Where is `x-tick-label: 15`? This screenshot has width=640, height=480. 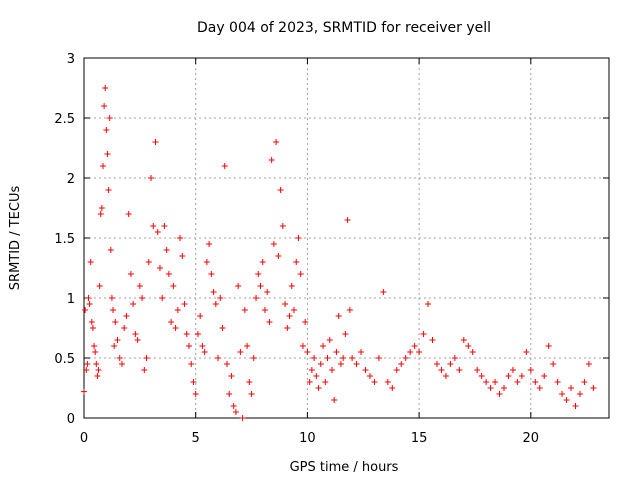
x-tick-label: 15 is located at coordinates (419, 438).